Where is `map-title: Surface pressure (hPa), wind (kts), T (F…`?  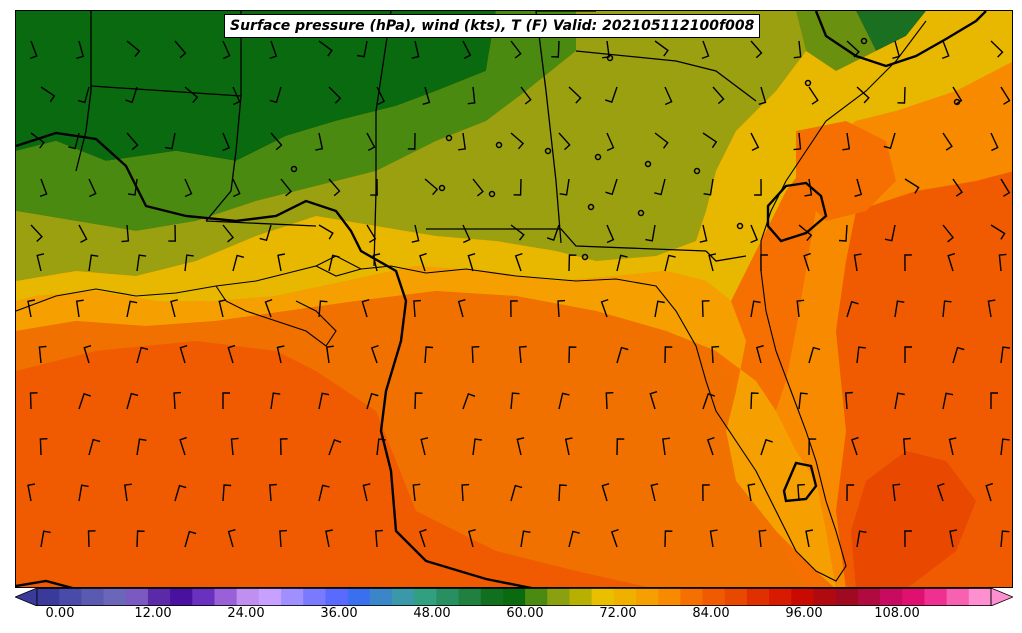
map-title: Surface pressure (hPa), wind (kts), T (F… is located at coordinates (492, 26).